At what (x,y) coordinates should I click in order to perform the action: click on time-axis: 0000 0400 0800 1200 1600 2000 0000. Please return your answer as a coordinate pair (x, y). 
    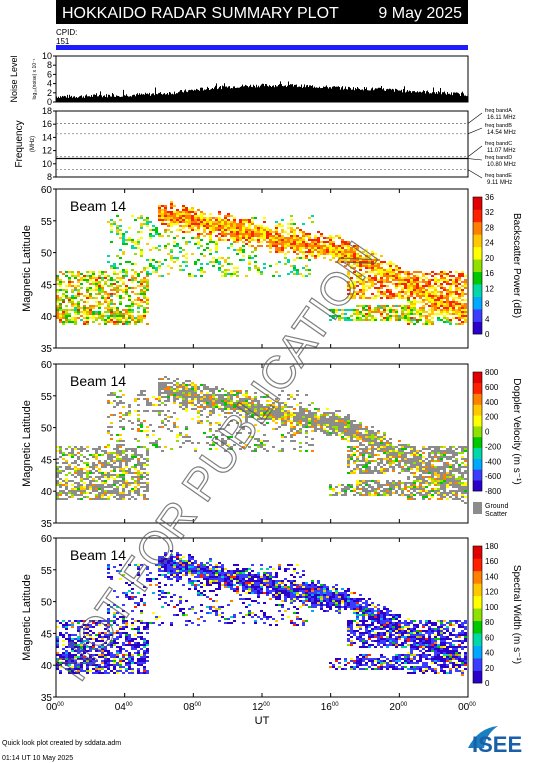
    Looking at the image, I should click on (261, 707).